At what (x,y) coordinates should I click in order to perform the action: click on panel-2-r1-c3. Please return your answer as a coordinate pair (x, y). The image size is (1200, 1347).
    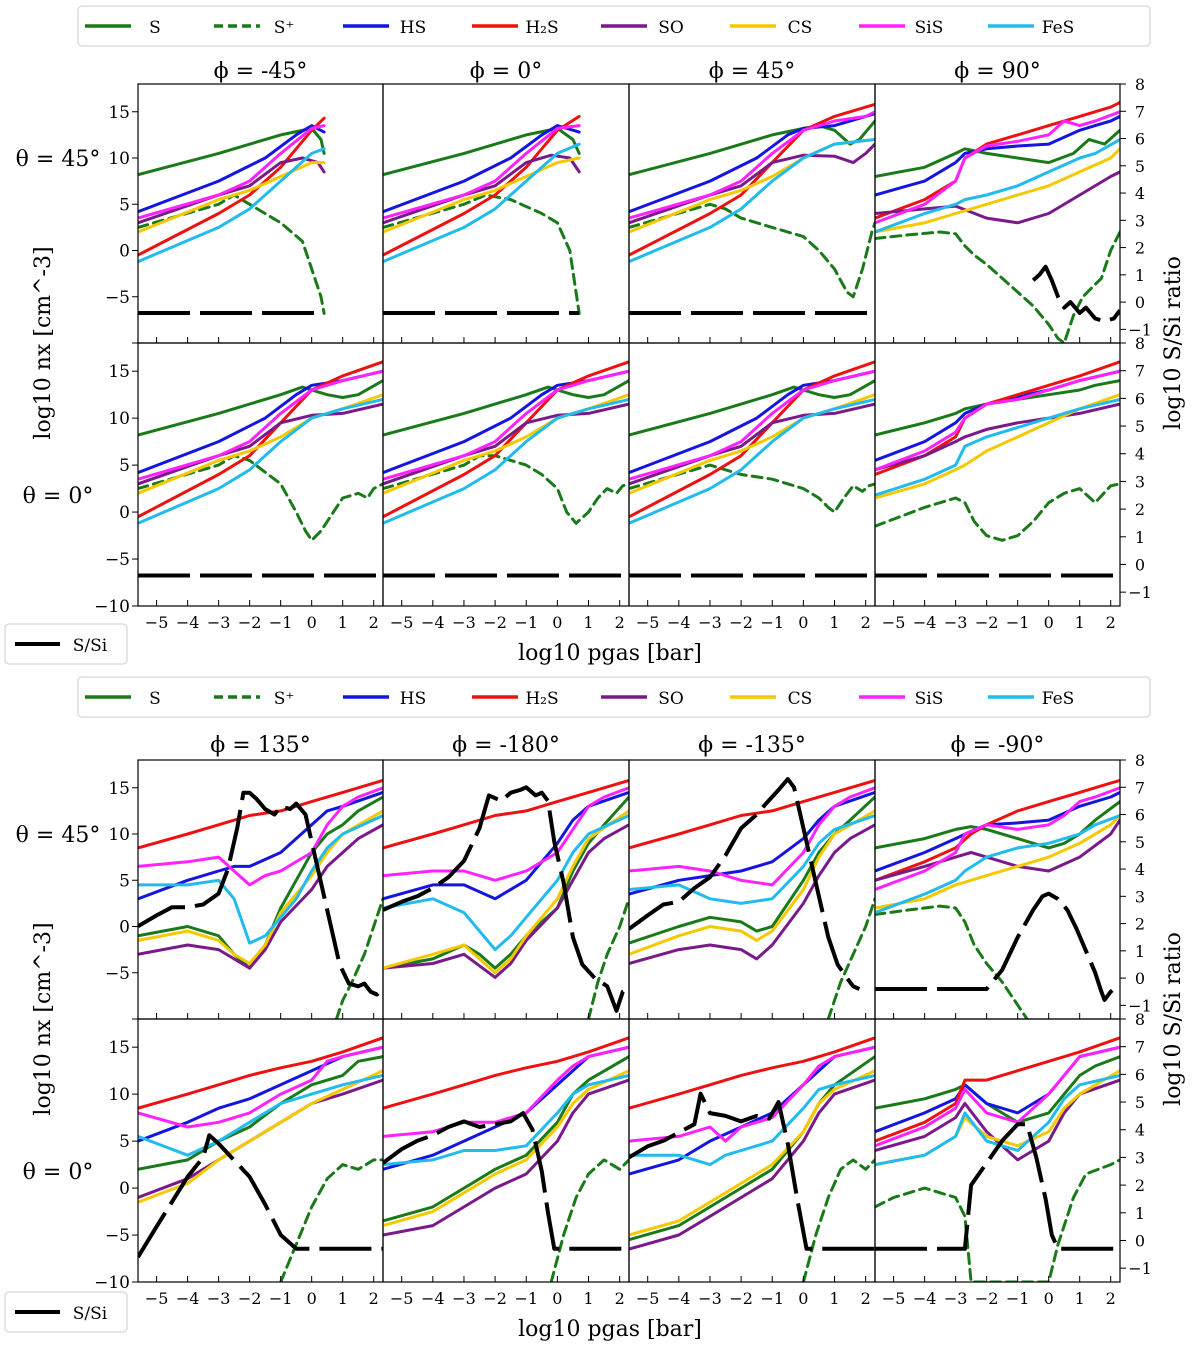
    Looking at the image, I should click on (752, 889).